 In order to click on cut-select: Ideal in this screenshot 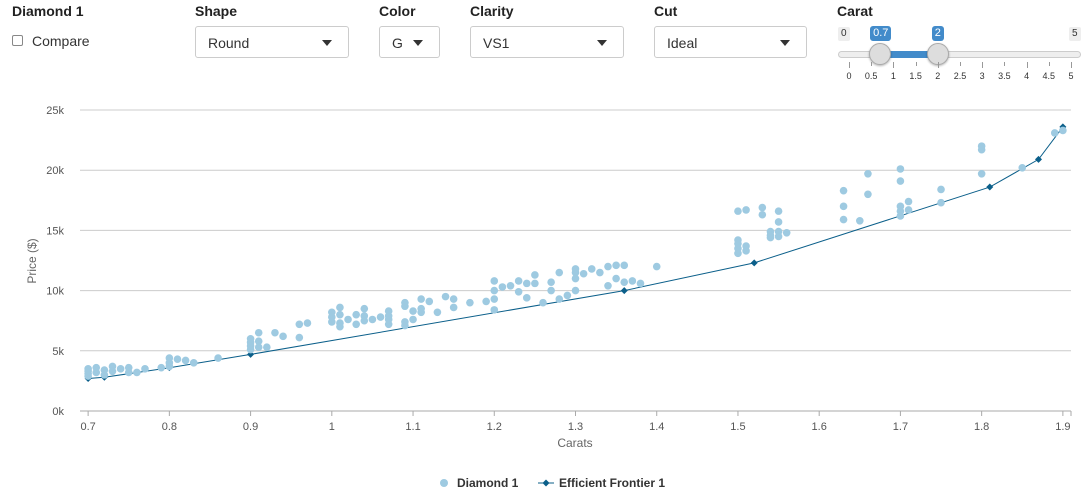, I will do `click(730, 42)`.